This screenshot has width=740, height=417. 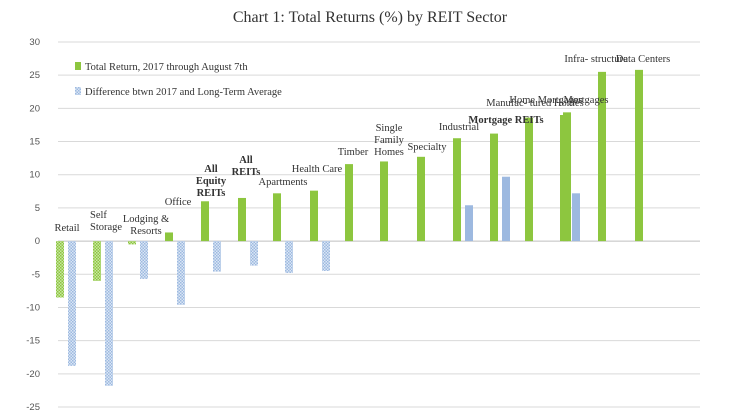 I want to click on y-axis: 30 25 20 15 10 5 0 -5 -10 -15 -20 -25, so click(x=33, y=225).